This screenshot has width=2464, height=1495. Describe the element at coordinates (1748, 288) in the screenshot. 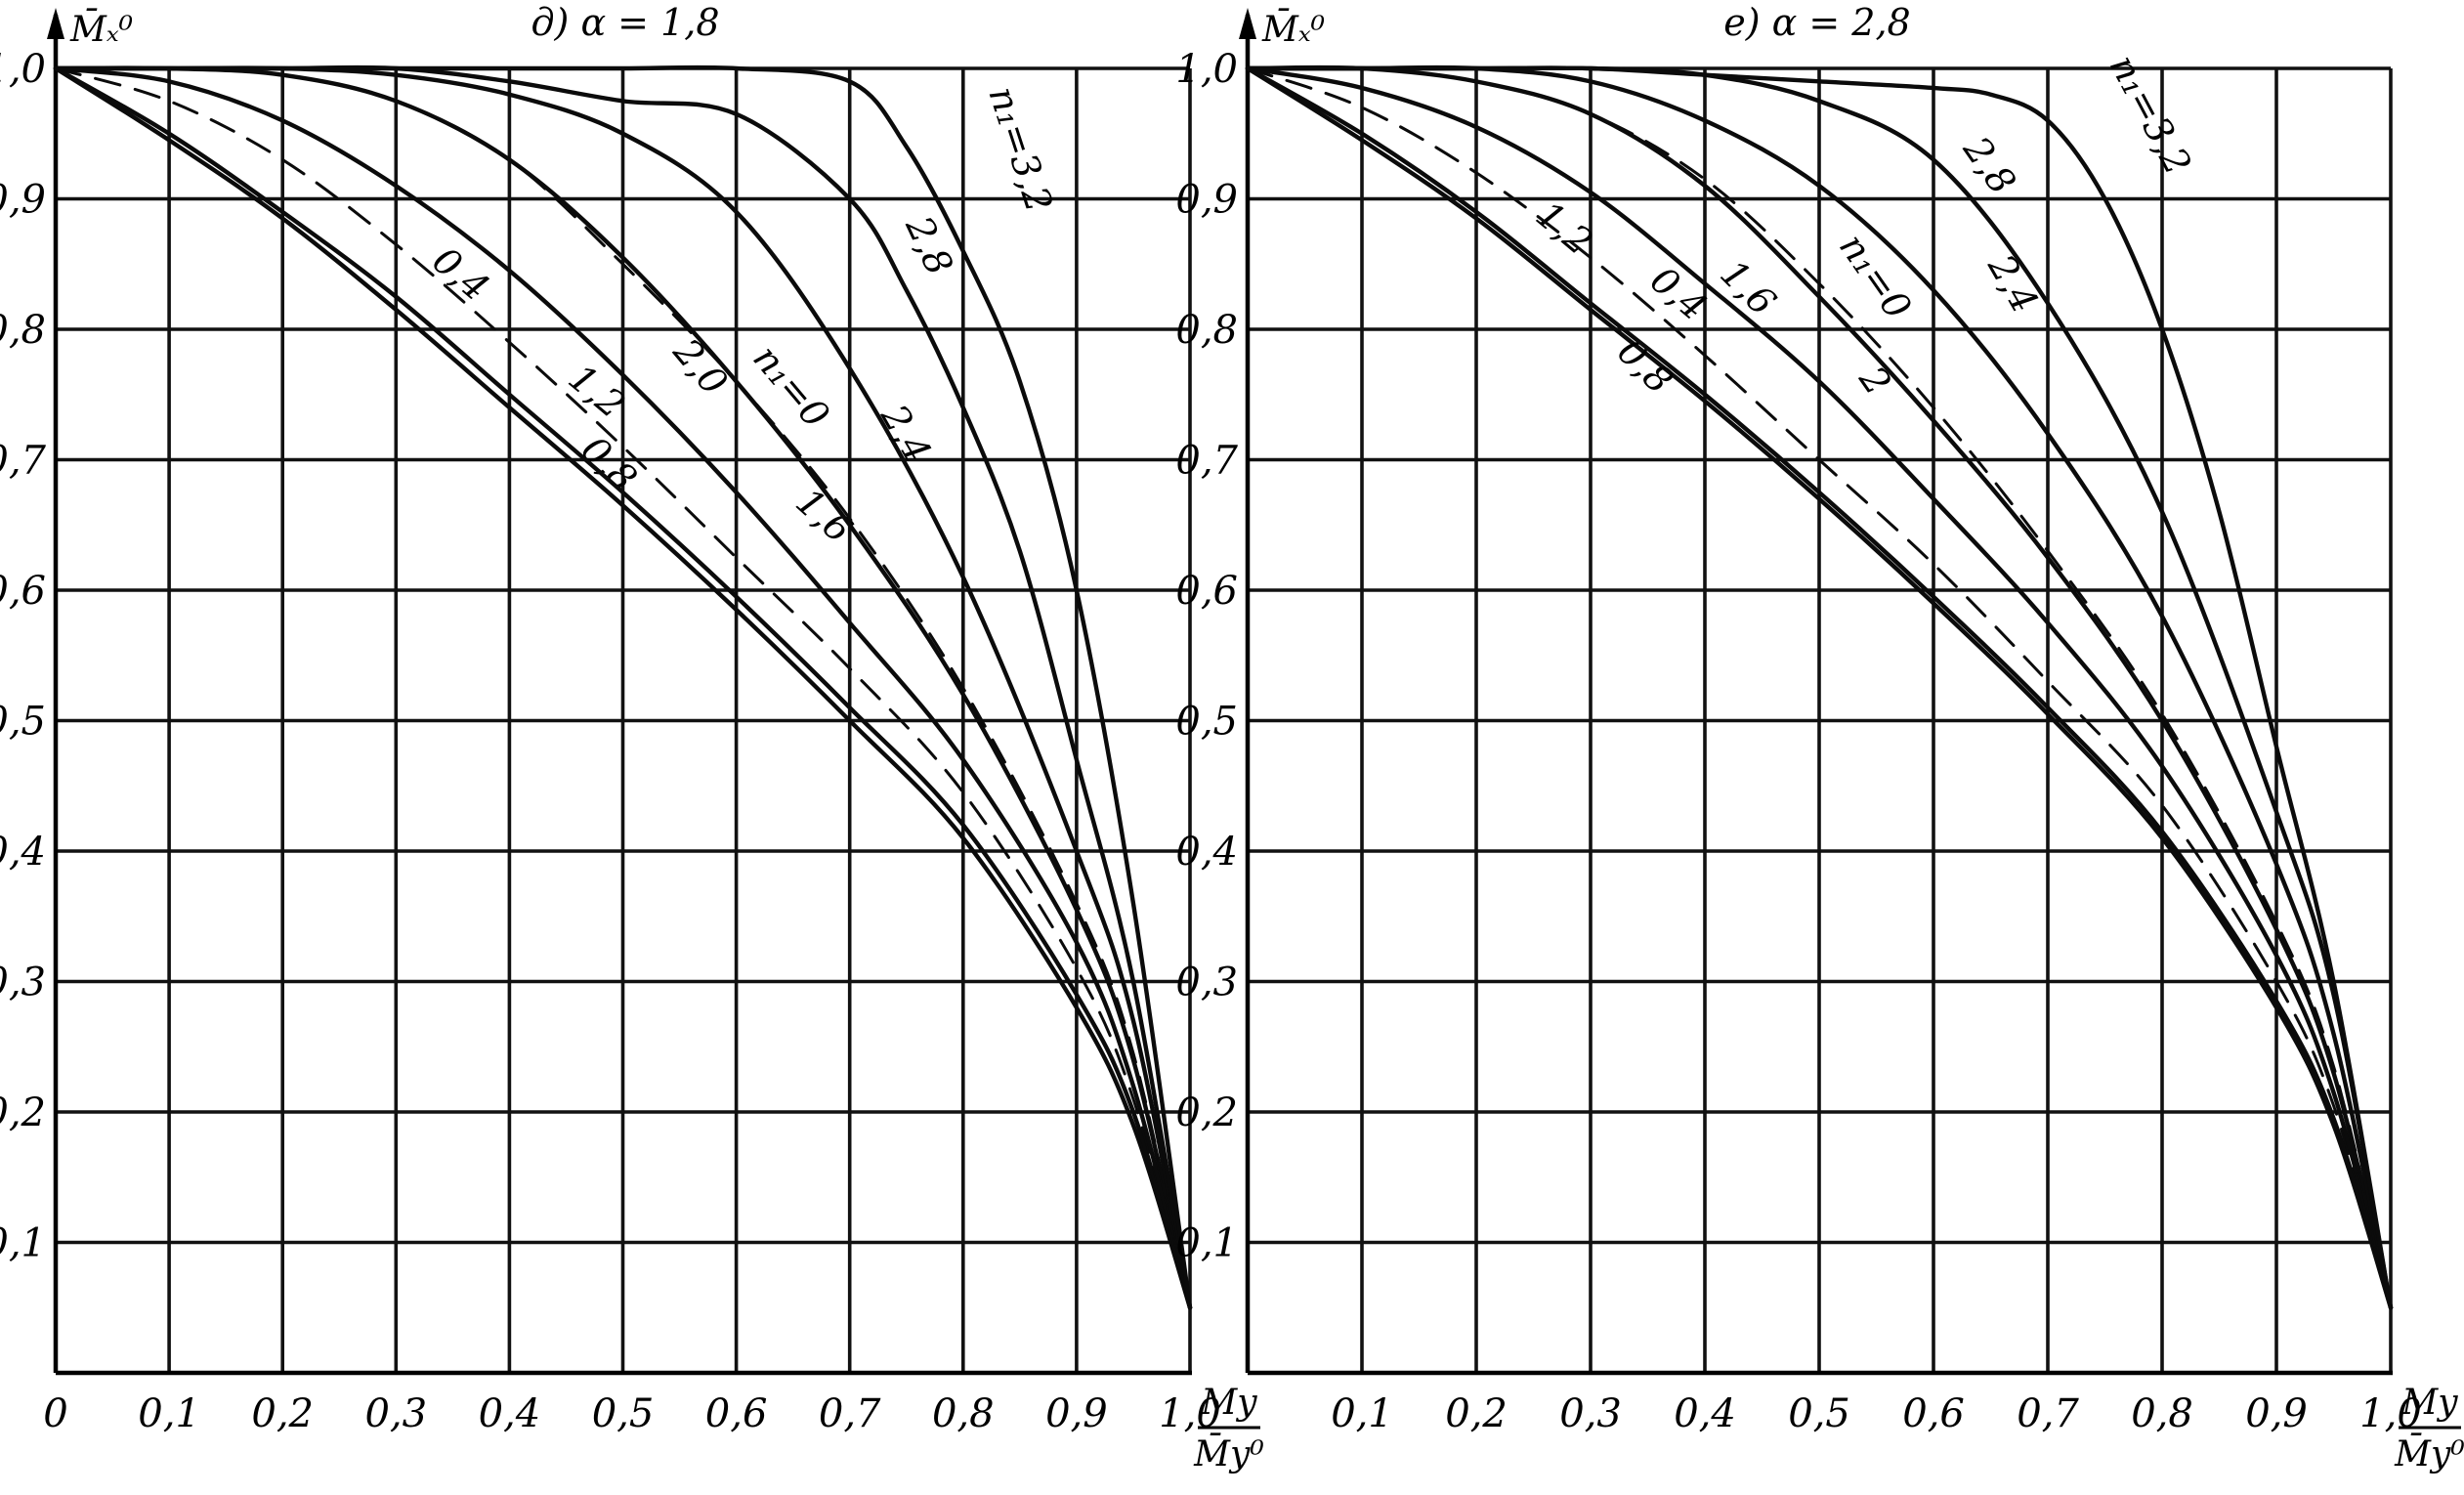

I see `series-label: 1,6` at that location.